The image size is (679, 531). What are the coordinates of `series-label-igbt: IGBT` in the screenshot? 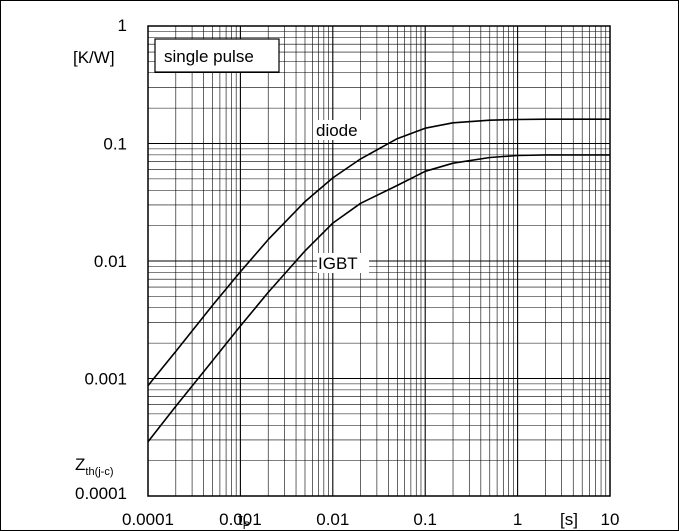 It's located at (338, 263).